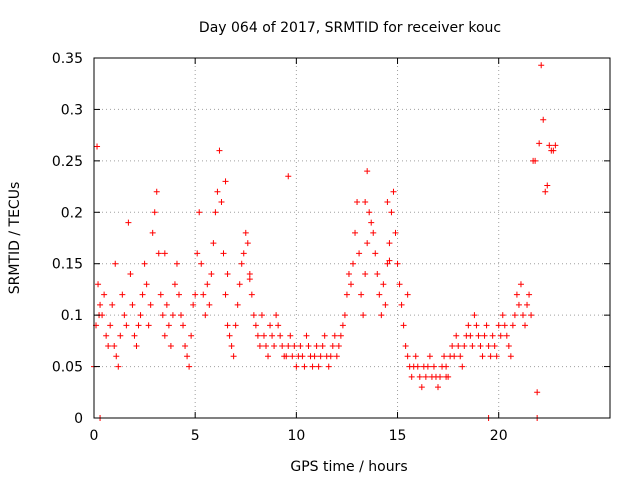 This screenshot has width=640, height=480. I want to click on x-tick-label: 20, so click(499, 436).